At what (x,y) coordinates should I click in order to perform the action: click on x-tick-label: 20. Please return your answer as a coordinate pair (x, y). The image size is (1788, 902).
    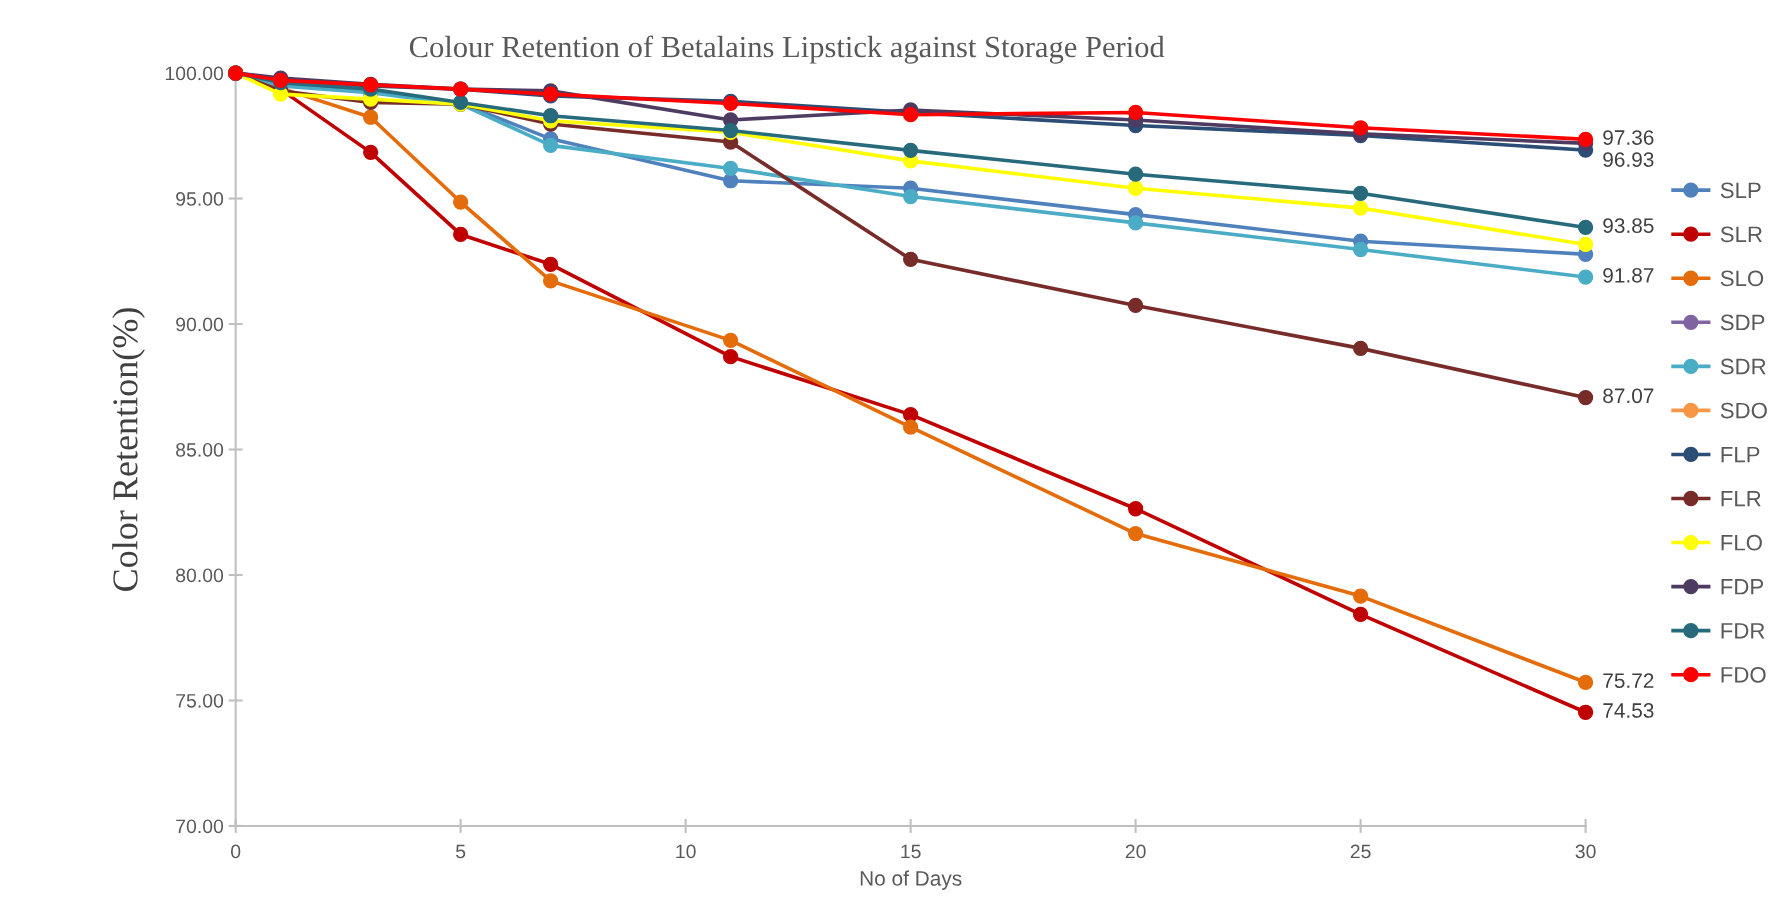
    Looking at the image, I should click on (1135, 851).